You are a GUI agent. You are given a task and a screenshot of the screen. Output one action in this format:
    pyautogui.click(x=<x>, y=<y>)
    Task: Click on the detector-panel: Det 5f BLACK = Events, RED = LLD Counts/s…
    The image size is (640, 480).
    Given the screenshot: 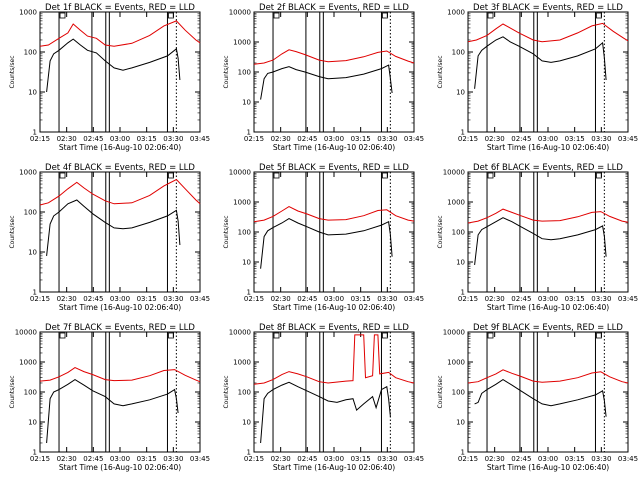 What is the action you would take?
    pyautogui.click(x=323, y=237)
    